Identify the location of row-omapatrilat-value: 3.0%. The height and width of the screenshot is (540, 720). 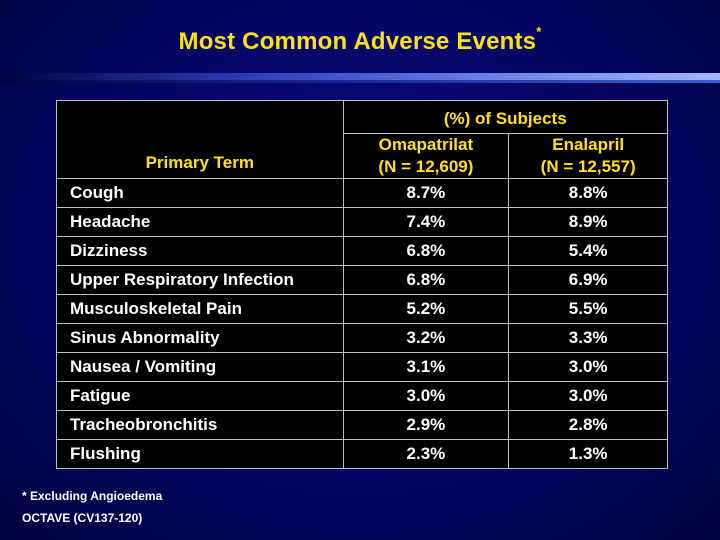
(426, 396).